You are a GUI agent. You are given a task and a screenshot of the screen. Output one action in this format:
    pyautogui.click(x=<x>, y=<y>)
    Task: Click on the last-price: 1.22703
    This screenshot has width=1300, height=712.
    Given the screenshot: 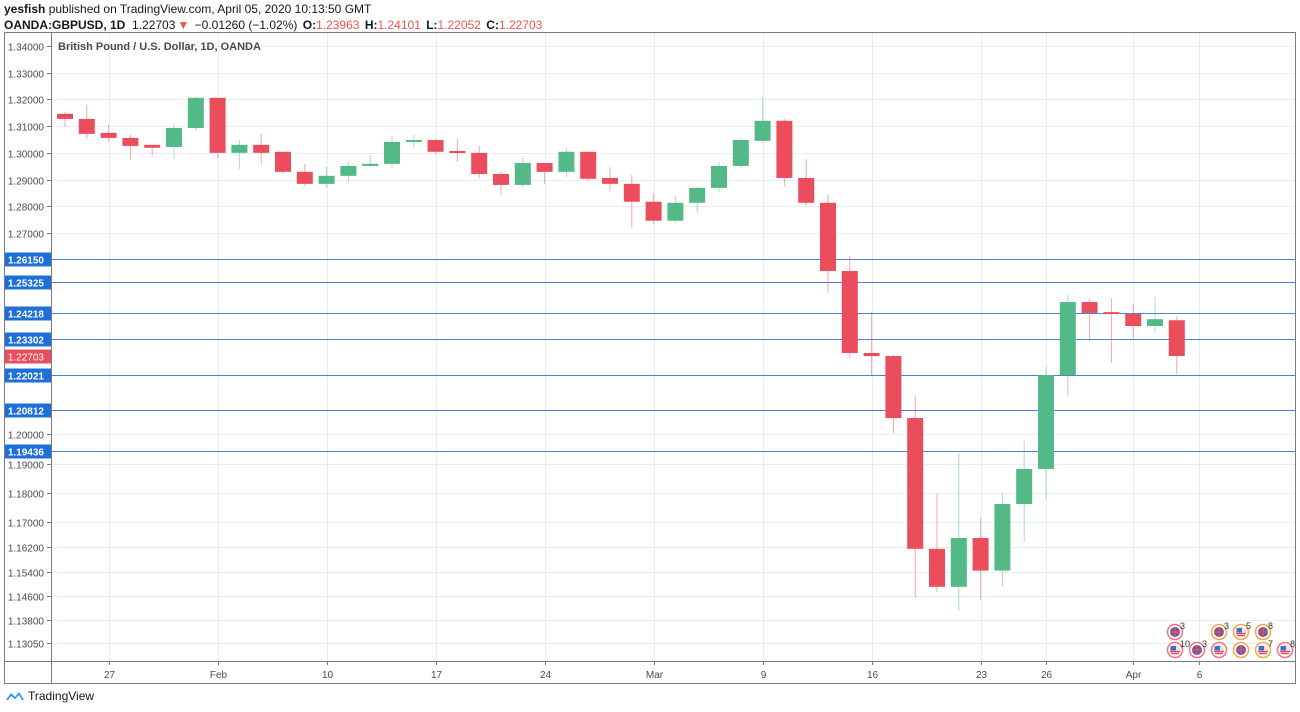 What is the action you would take?
    pyautogui.click(x=154, y=25)
    